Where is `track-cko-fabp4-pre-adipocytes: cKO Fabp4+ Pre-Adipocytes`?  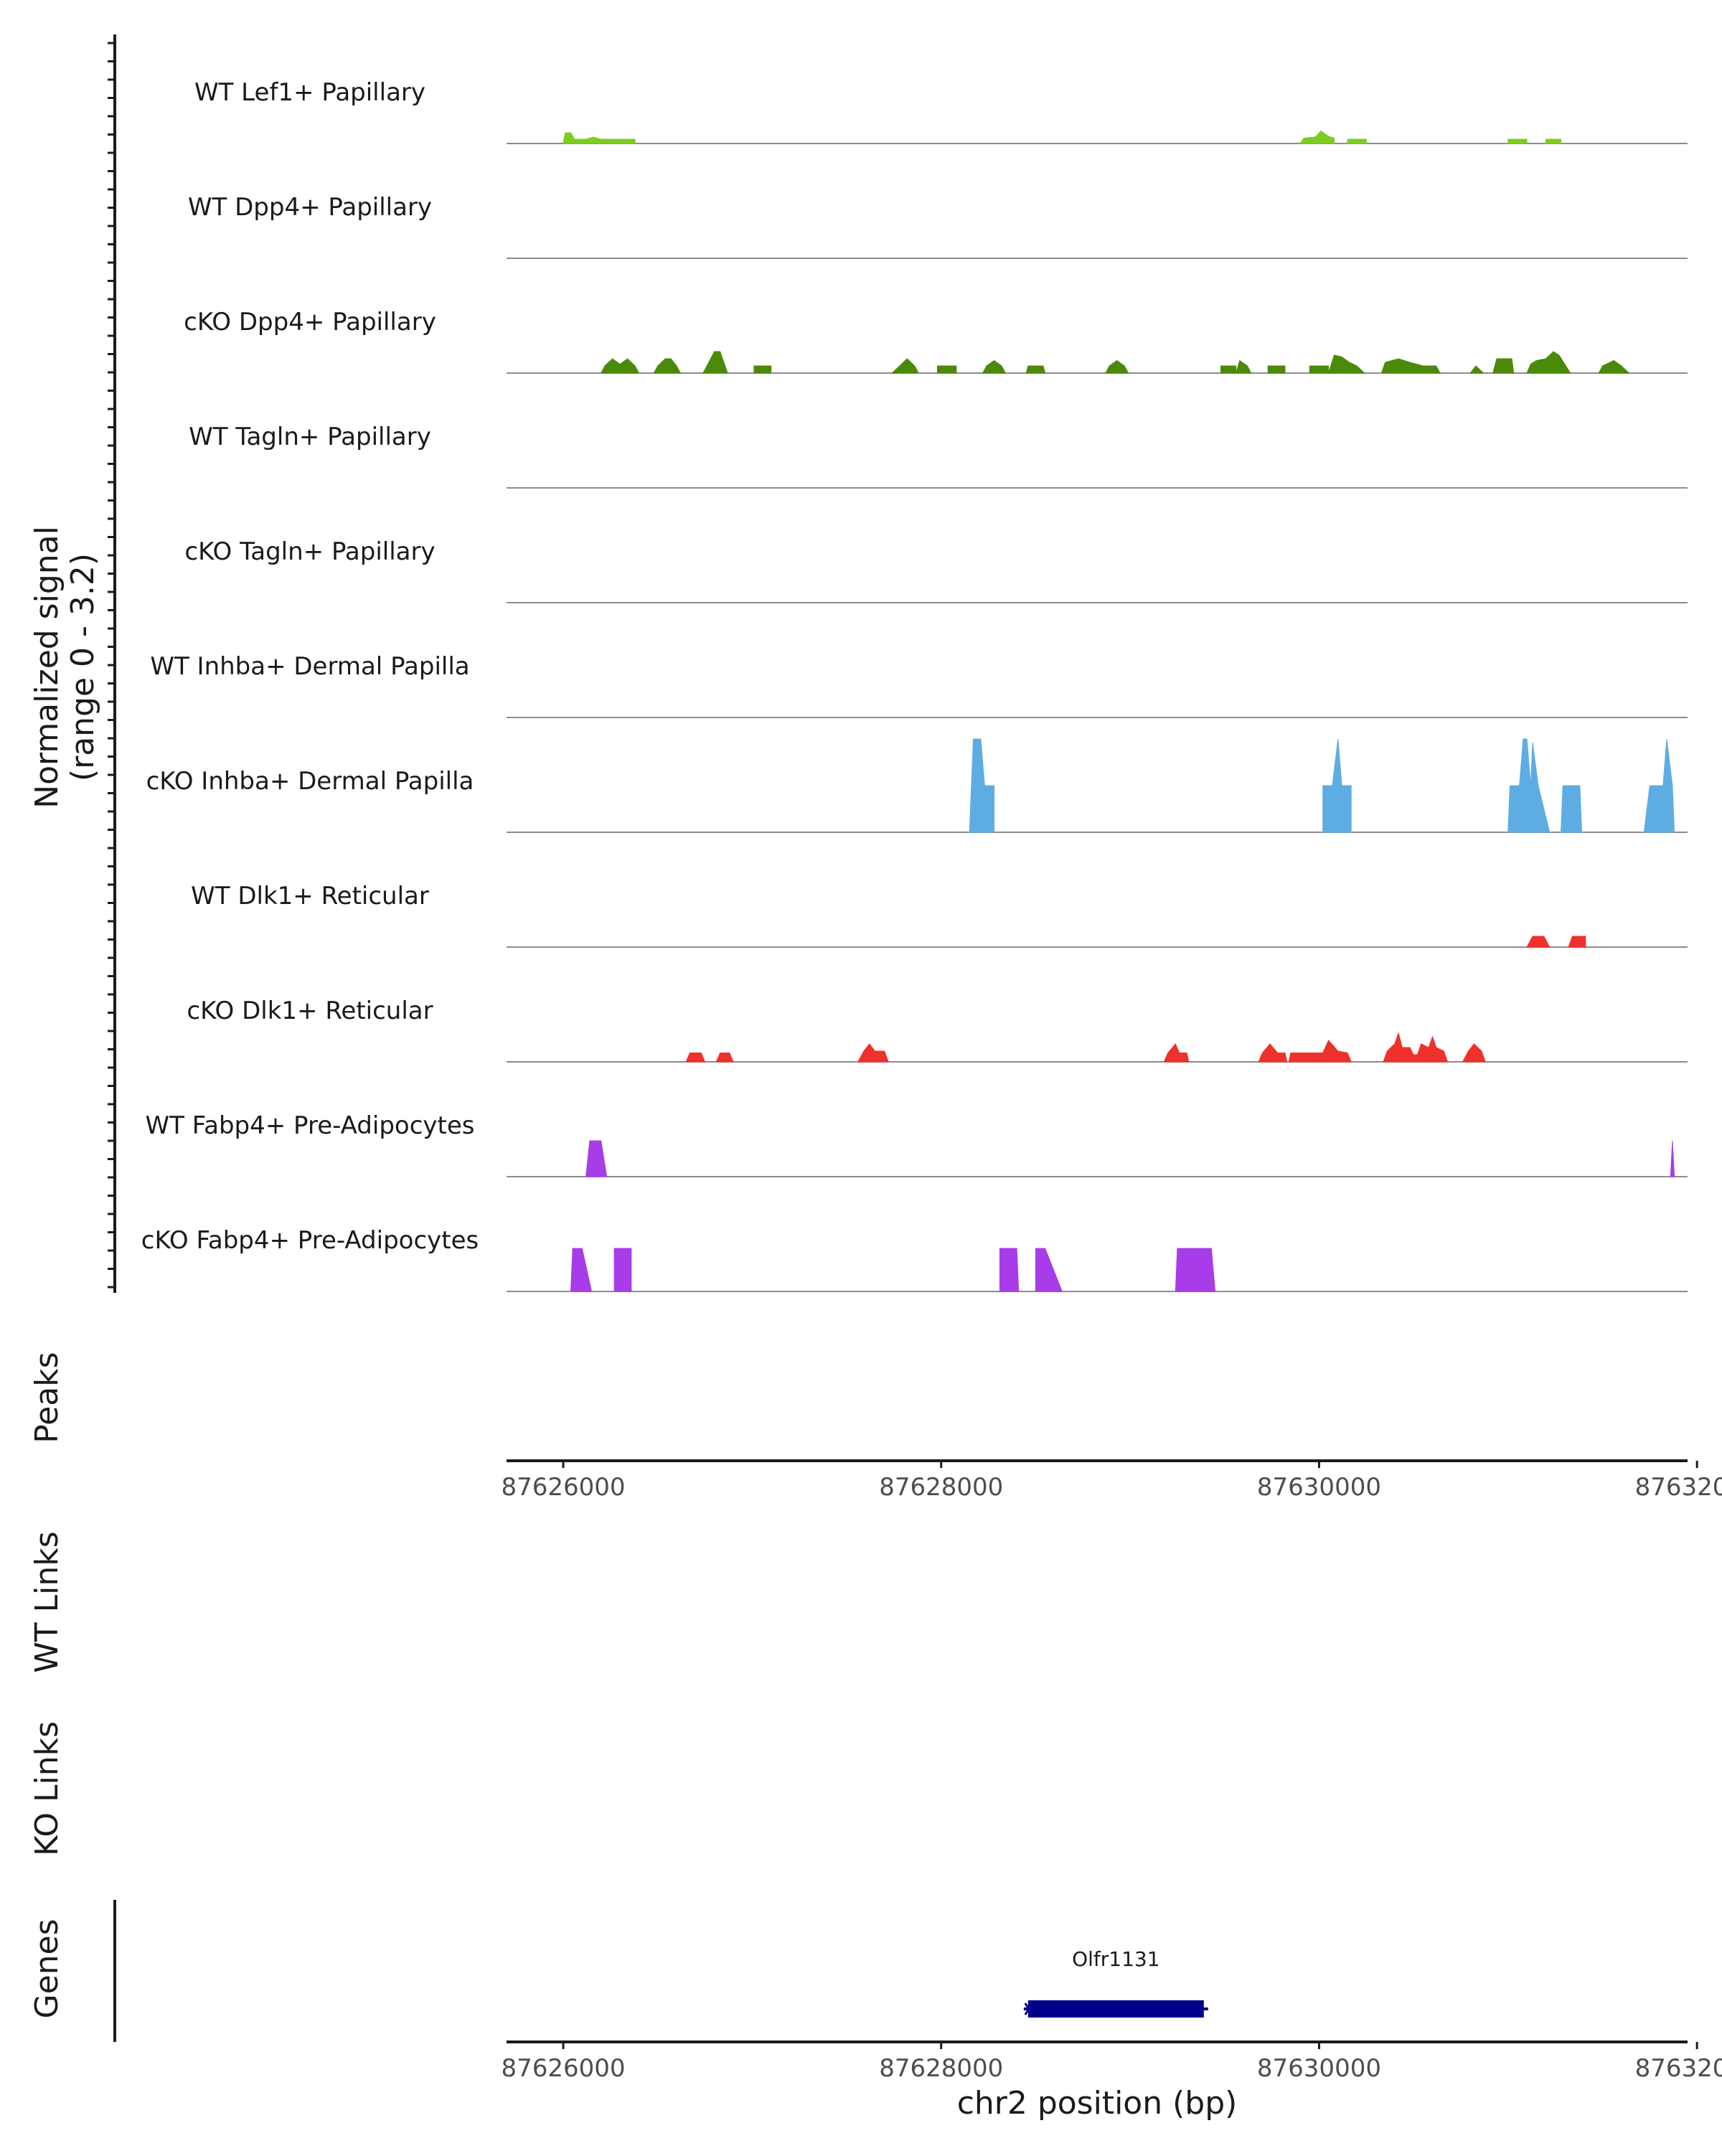 track-cko-fabp4-pre-adipocytes: cKO Fabp4+ Pre-Adipocytes is located at coordinates (915, 1259).